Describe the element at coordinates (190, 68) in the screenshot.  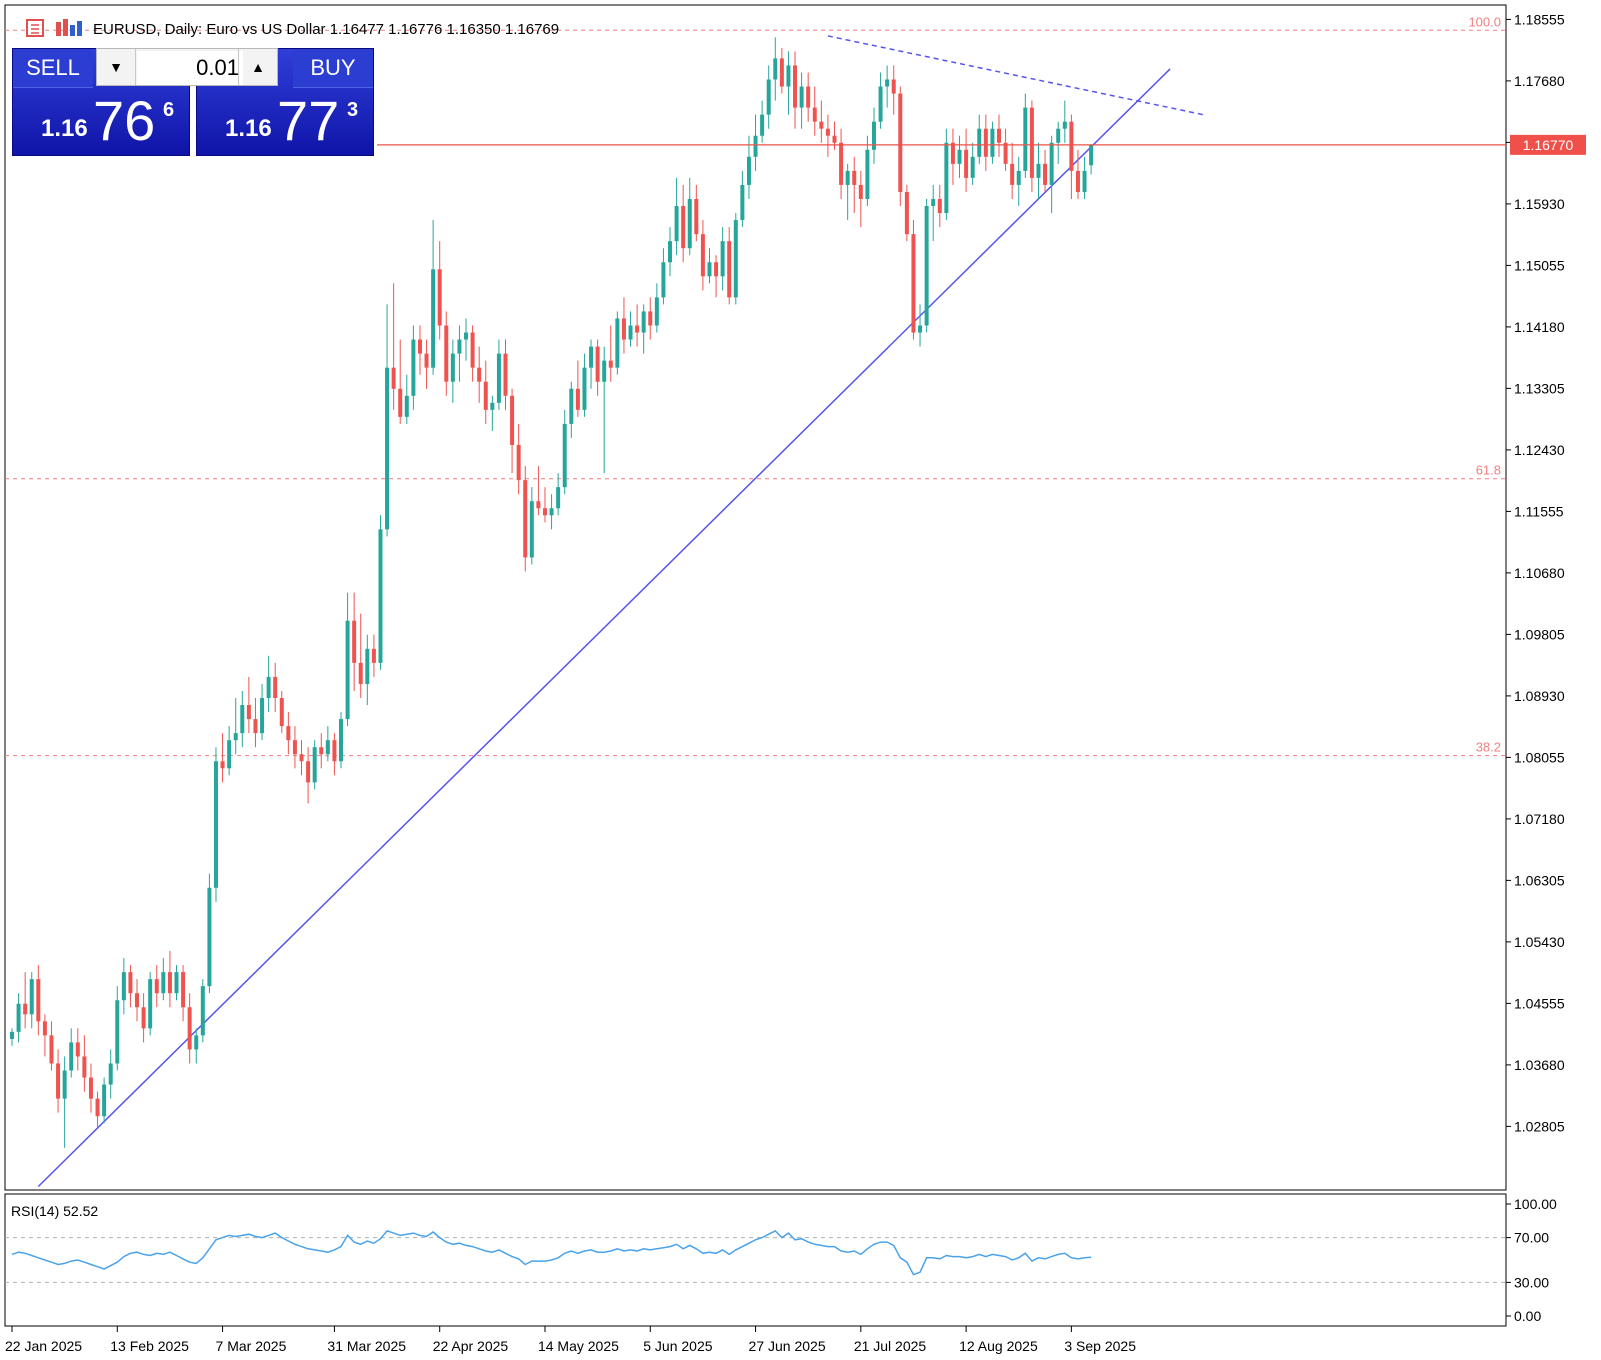
I see `volume-input` at that location.